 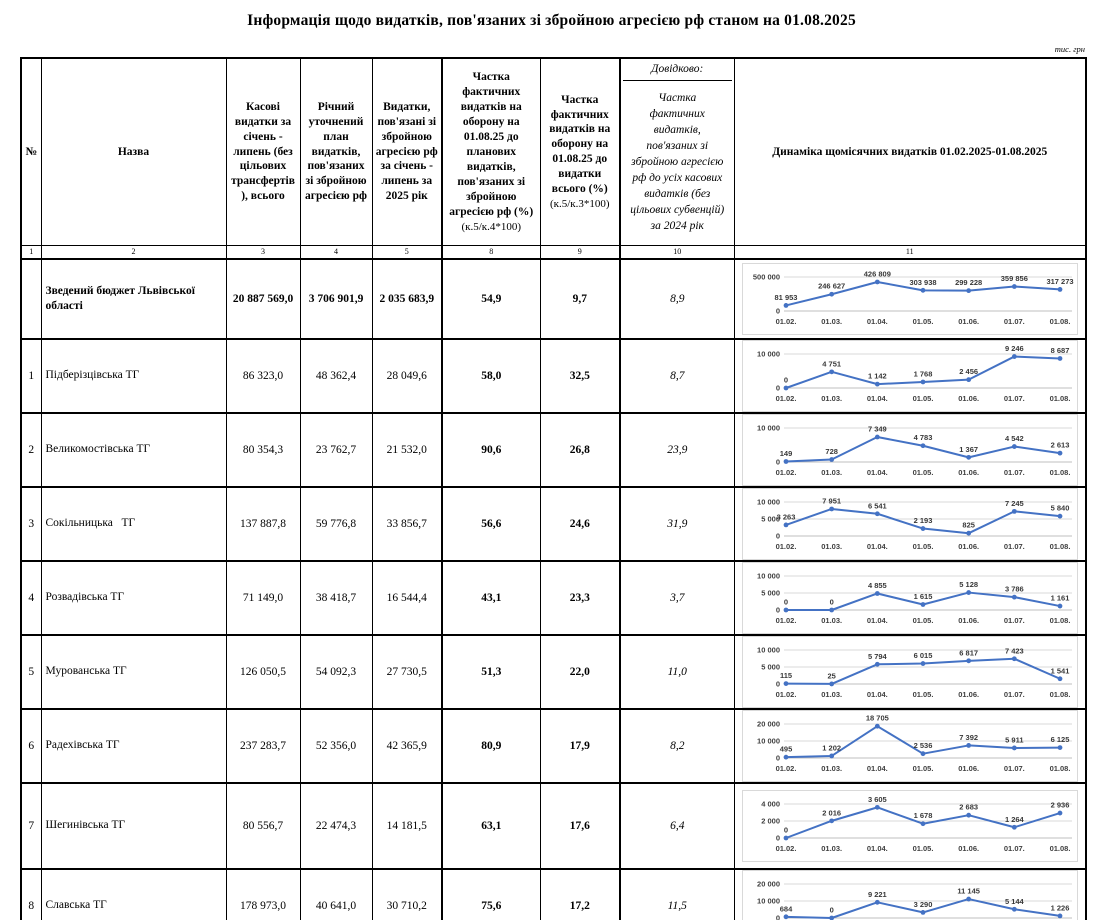 What do you see at coordinates (768, 883) in the screenshot?
I see `svg-text: 20 000` at bounding box center [768, 883].